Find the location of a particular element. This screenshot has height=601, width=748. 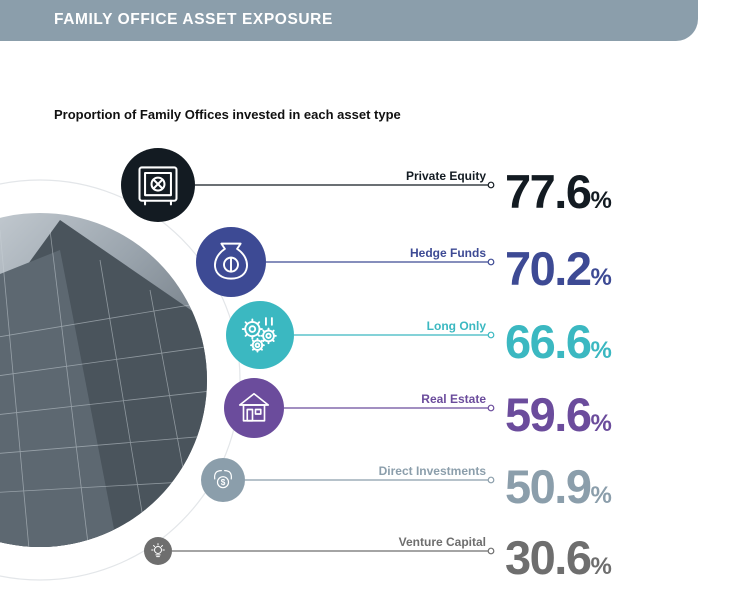

data-row: Long Only 66.6% is located at coordinates (419, 335).